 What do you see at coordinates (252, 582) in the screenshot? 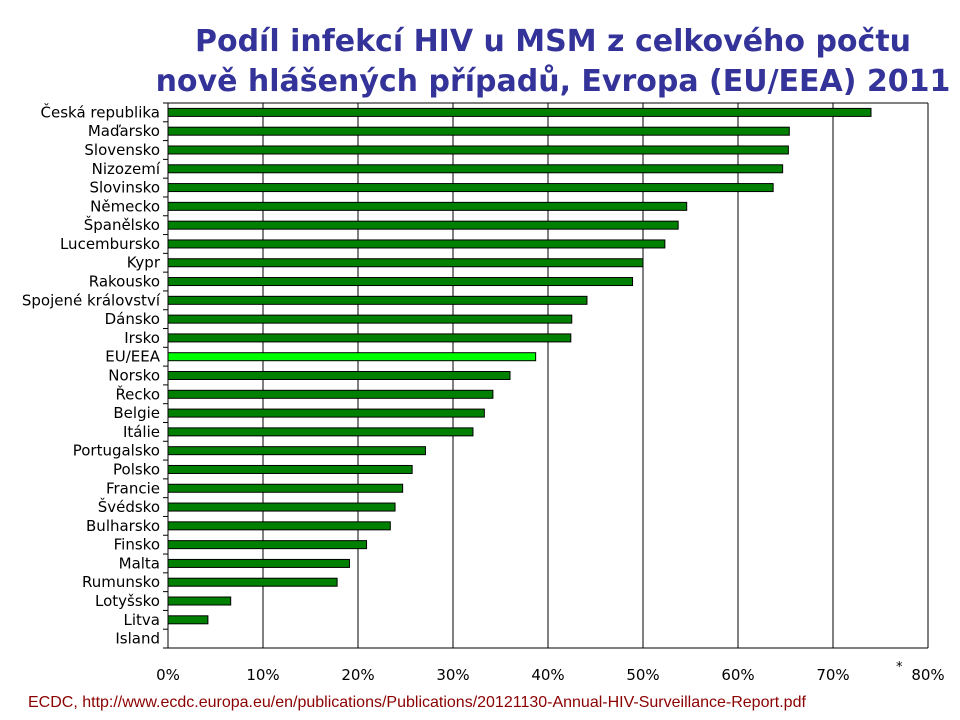
I see `bar-rumunsko` at bounding box center [252, 582].